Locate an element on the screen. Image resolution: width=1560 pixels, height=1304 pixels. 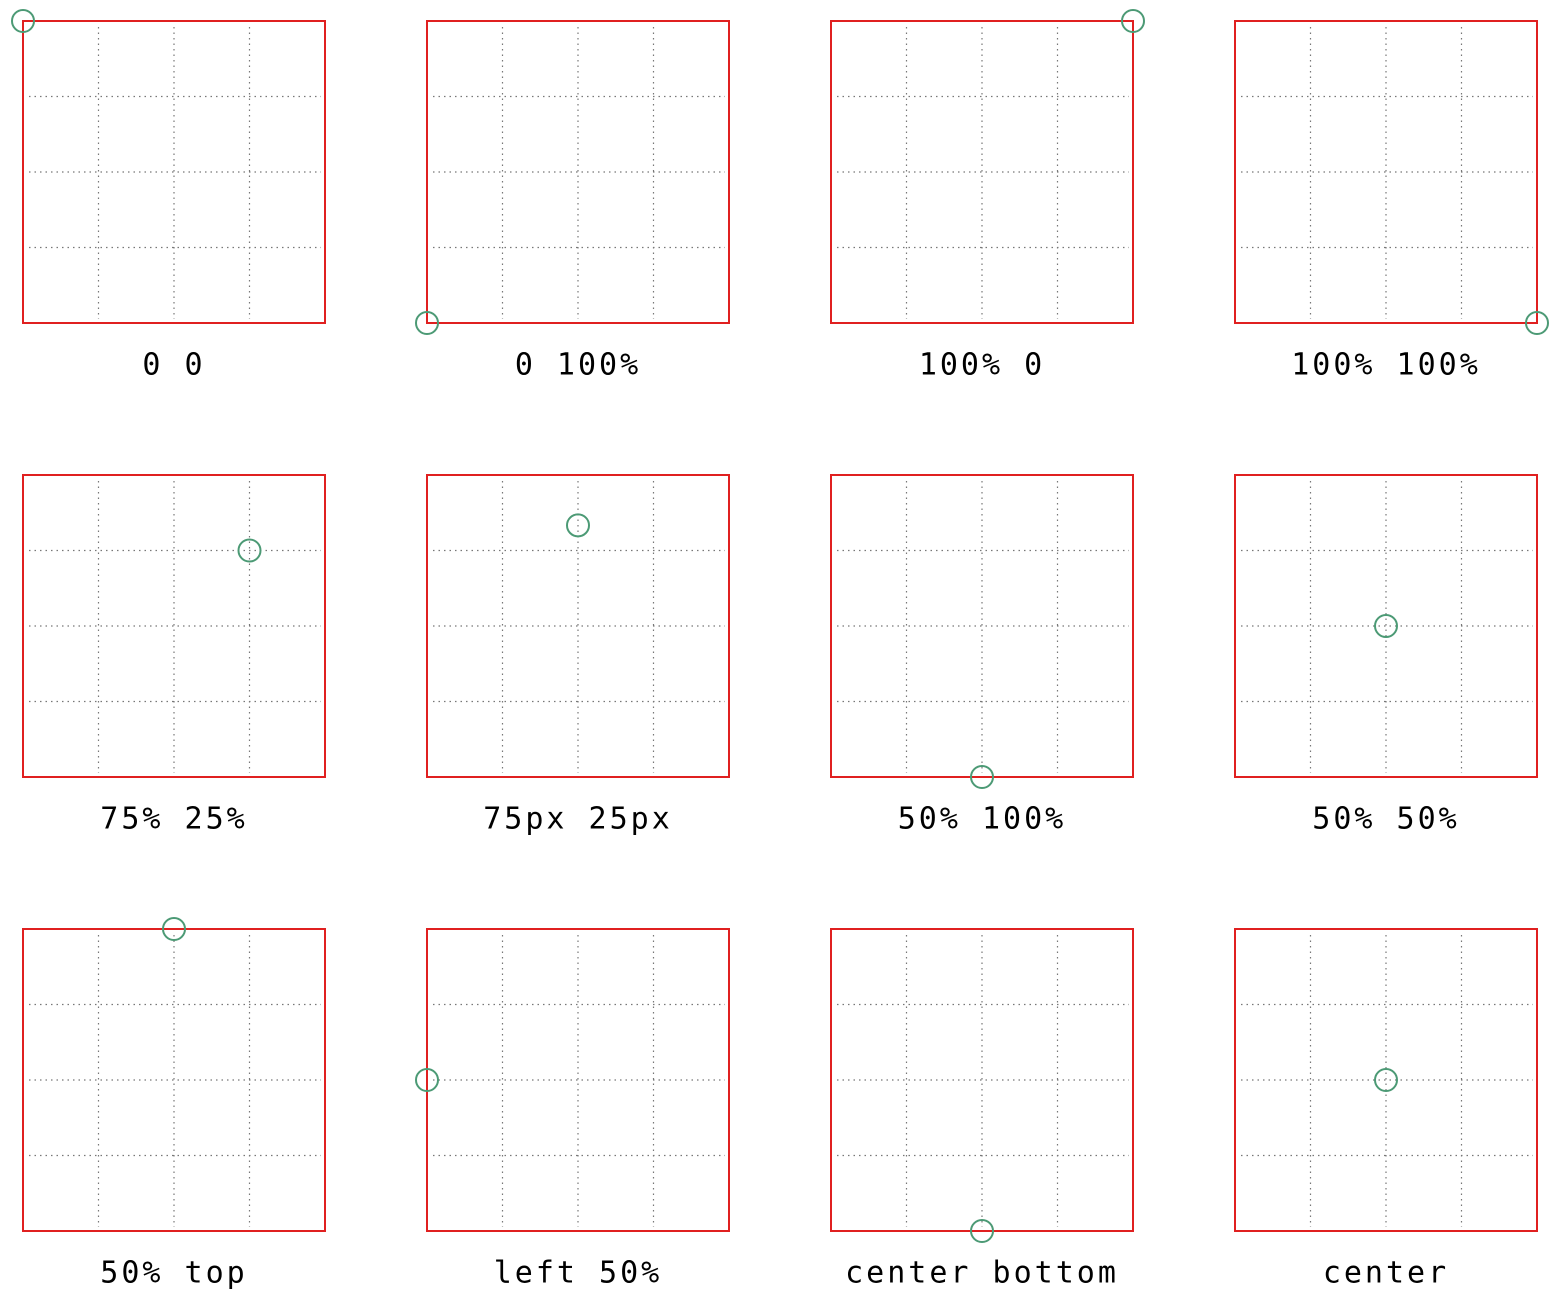
label: 100% 0 is located at coordinates (982, 365).